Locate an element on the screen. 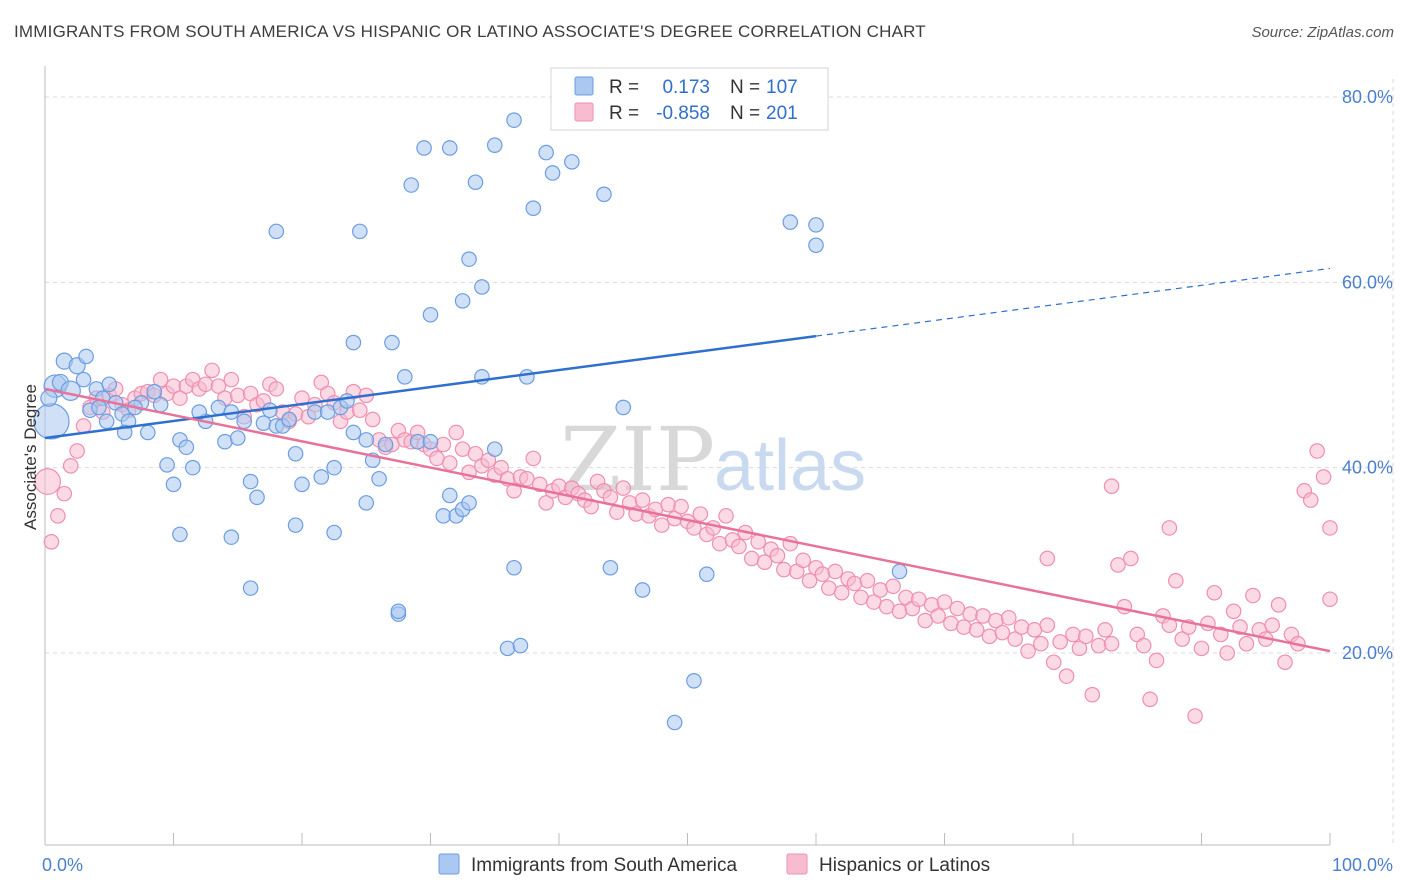 The height and width of the screenshot is (892, 1406). legend-r-label: R = is located at coordinates (624, 113).